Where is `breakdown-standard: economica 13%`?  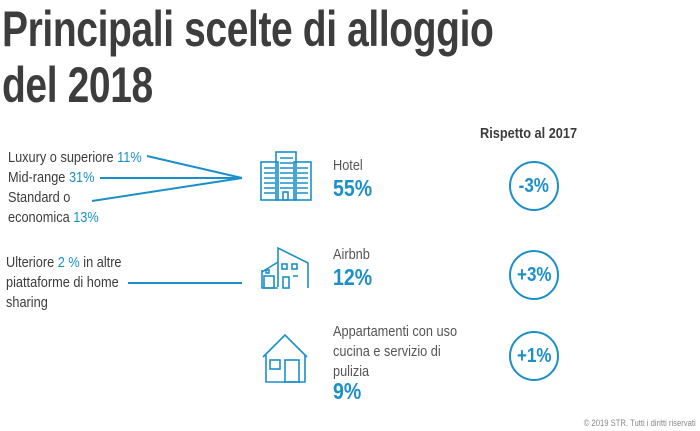 breakdown-standard: economica 13% is located at coordinates (53, 218).